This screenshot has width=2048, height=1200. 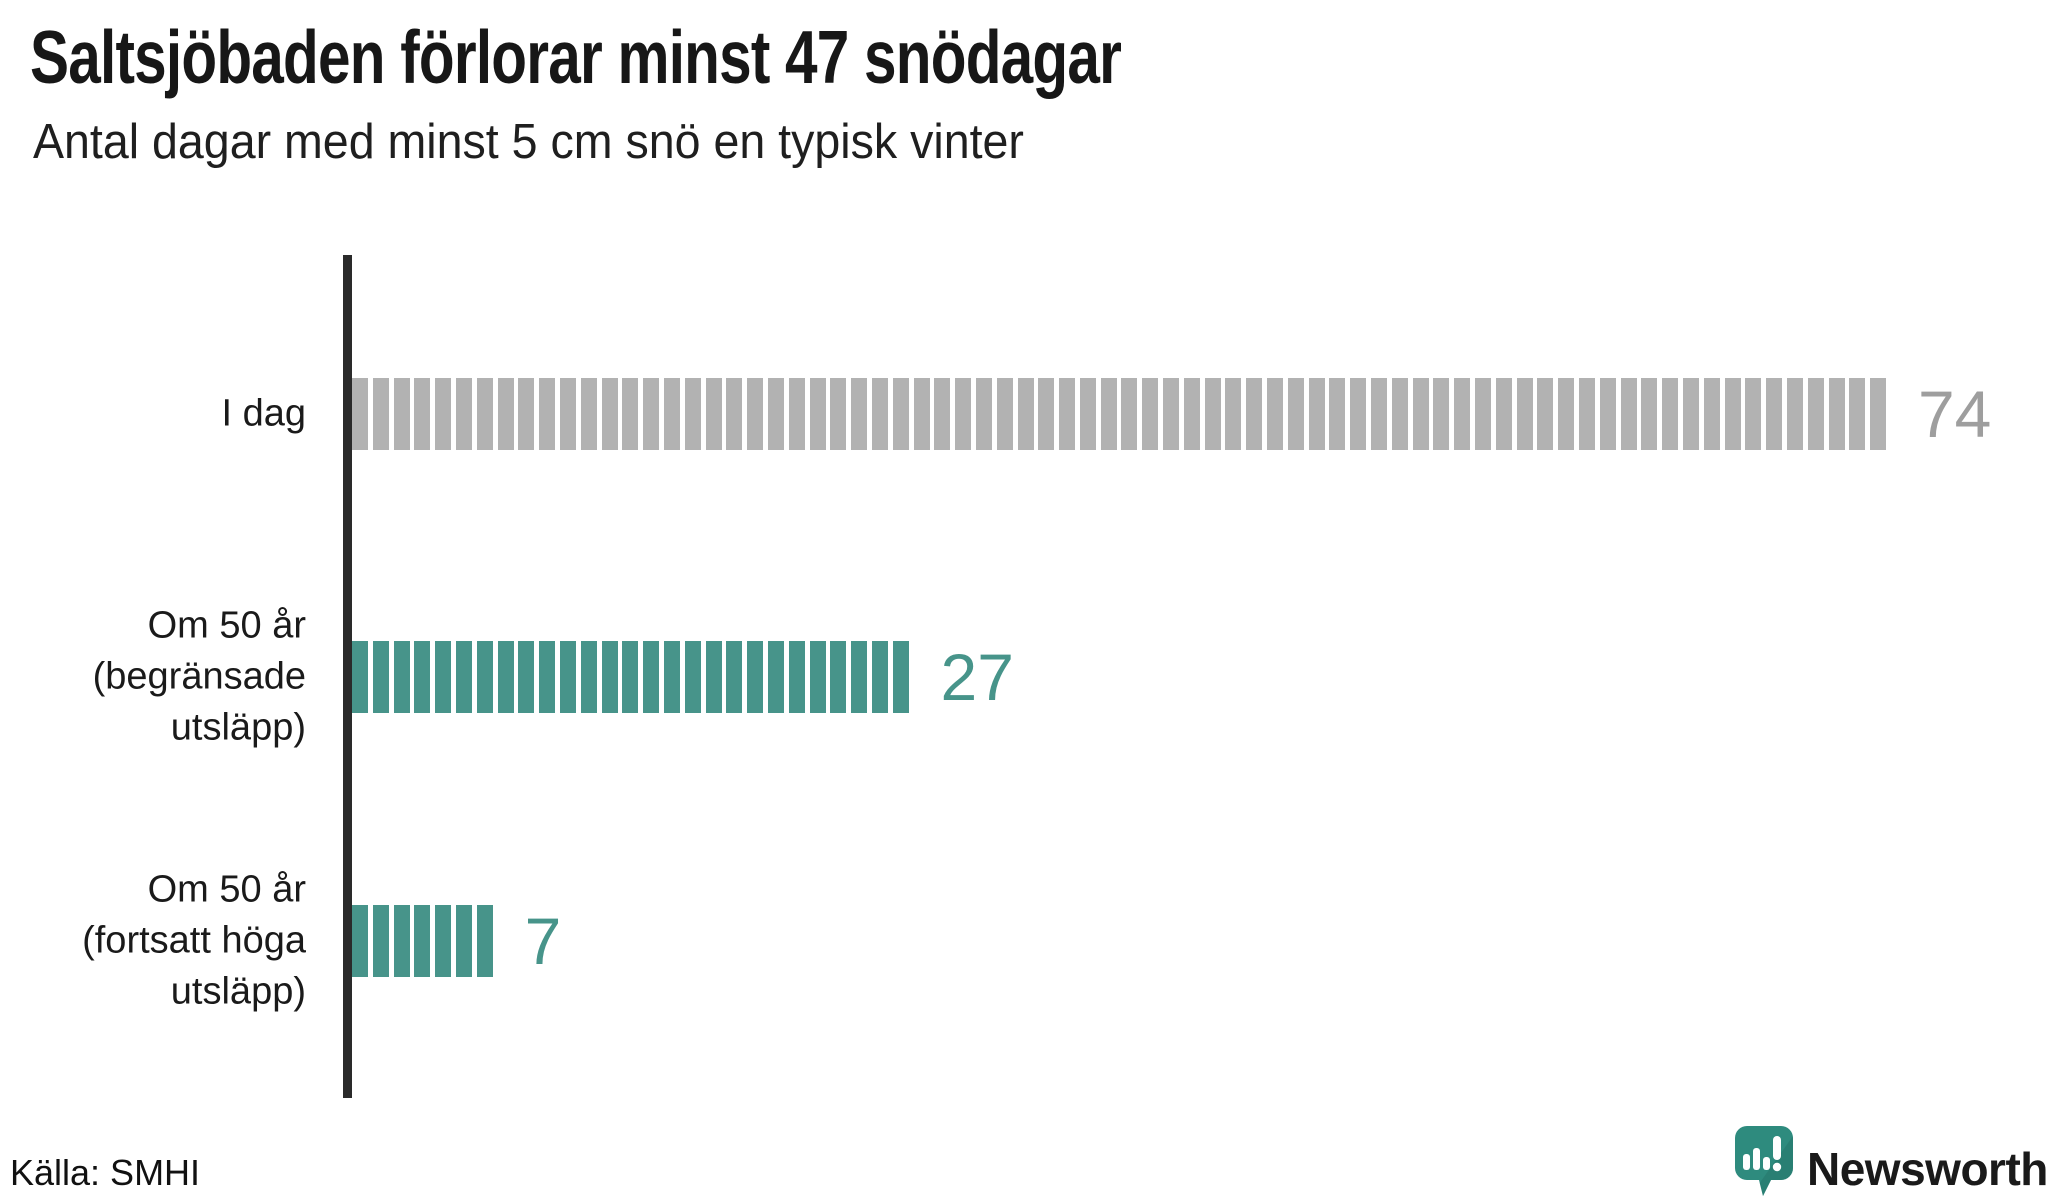 I want to click on chart-title: Saltsjöbaden förlorar minst 47 snödagar, so click(x=576, y=57).